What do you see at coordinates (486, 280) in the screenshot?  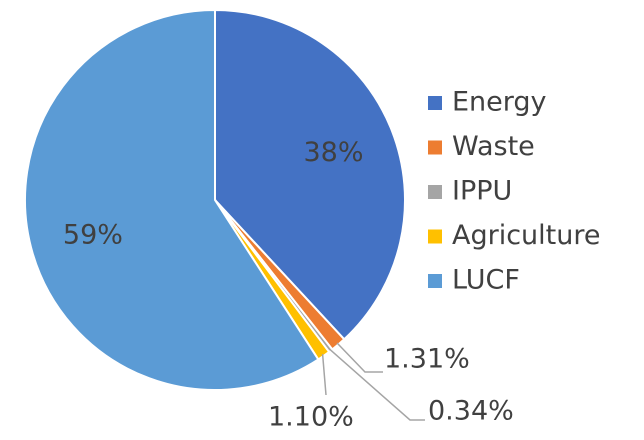 I see `legend-label: LUCF` at bounding box center [486, 280].